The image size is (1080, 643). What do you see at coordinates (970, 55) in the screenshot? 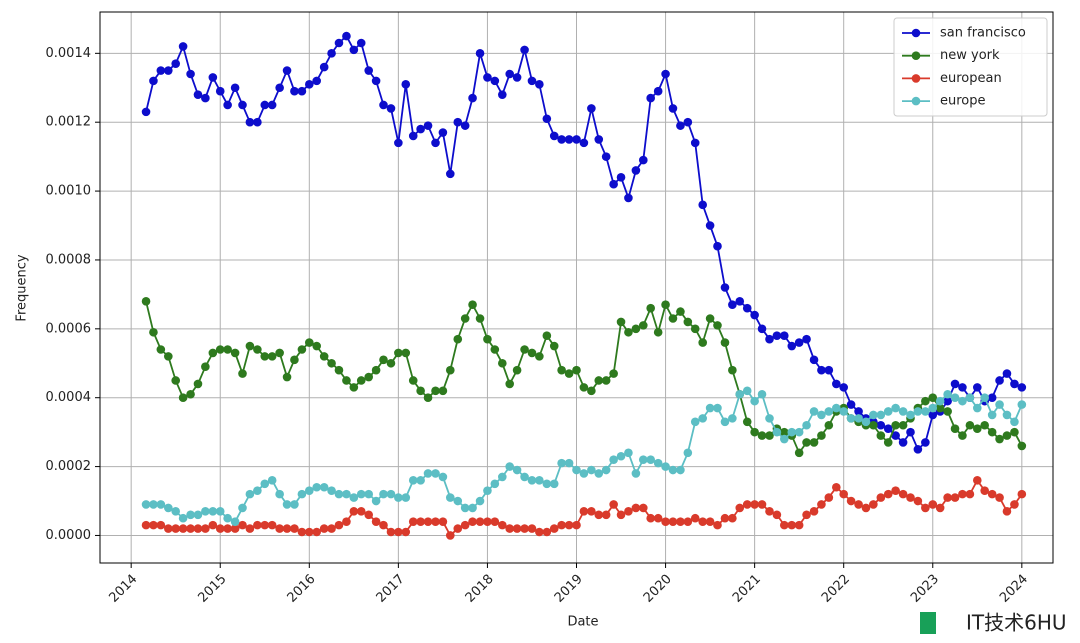
I see `legend-label: new york` at bounding box center [970, 55].